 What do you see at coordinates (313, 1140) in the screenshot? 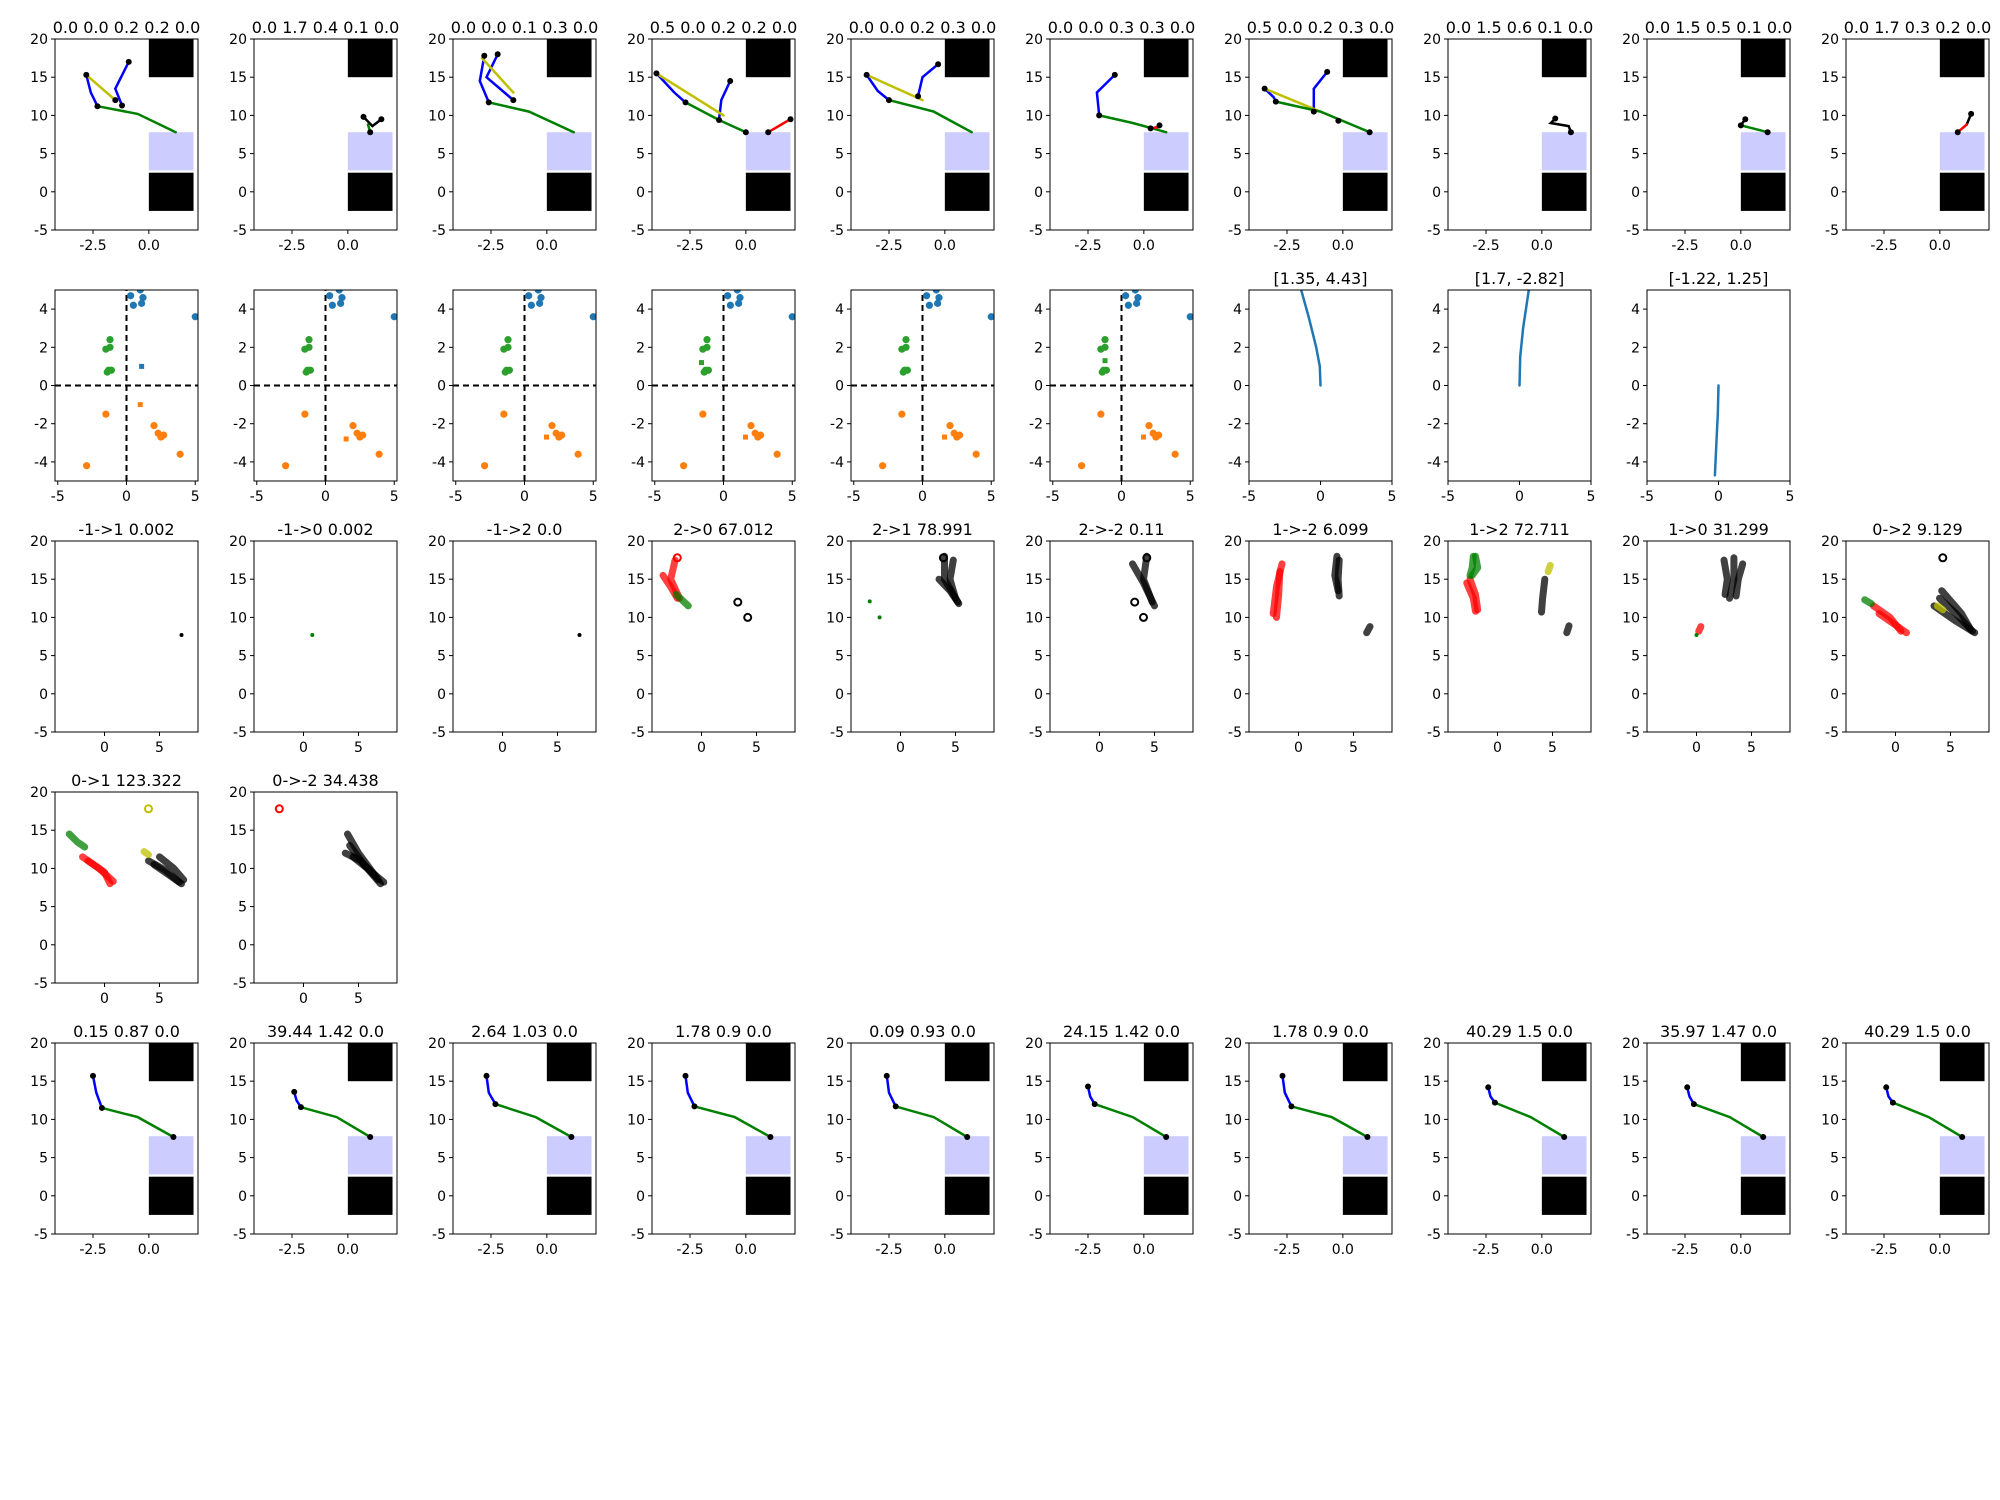
I see `panel-r5c2: 39.44 1.42 0.0 20 15 10 5 0 -5 -2.5 0.0` at bounding box center [313, 1140].